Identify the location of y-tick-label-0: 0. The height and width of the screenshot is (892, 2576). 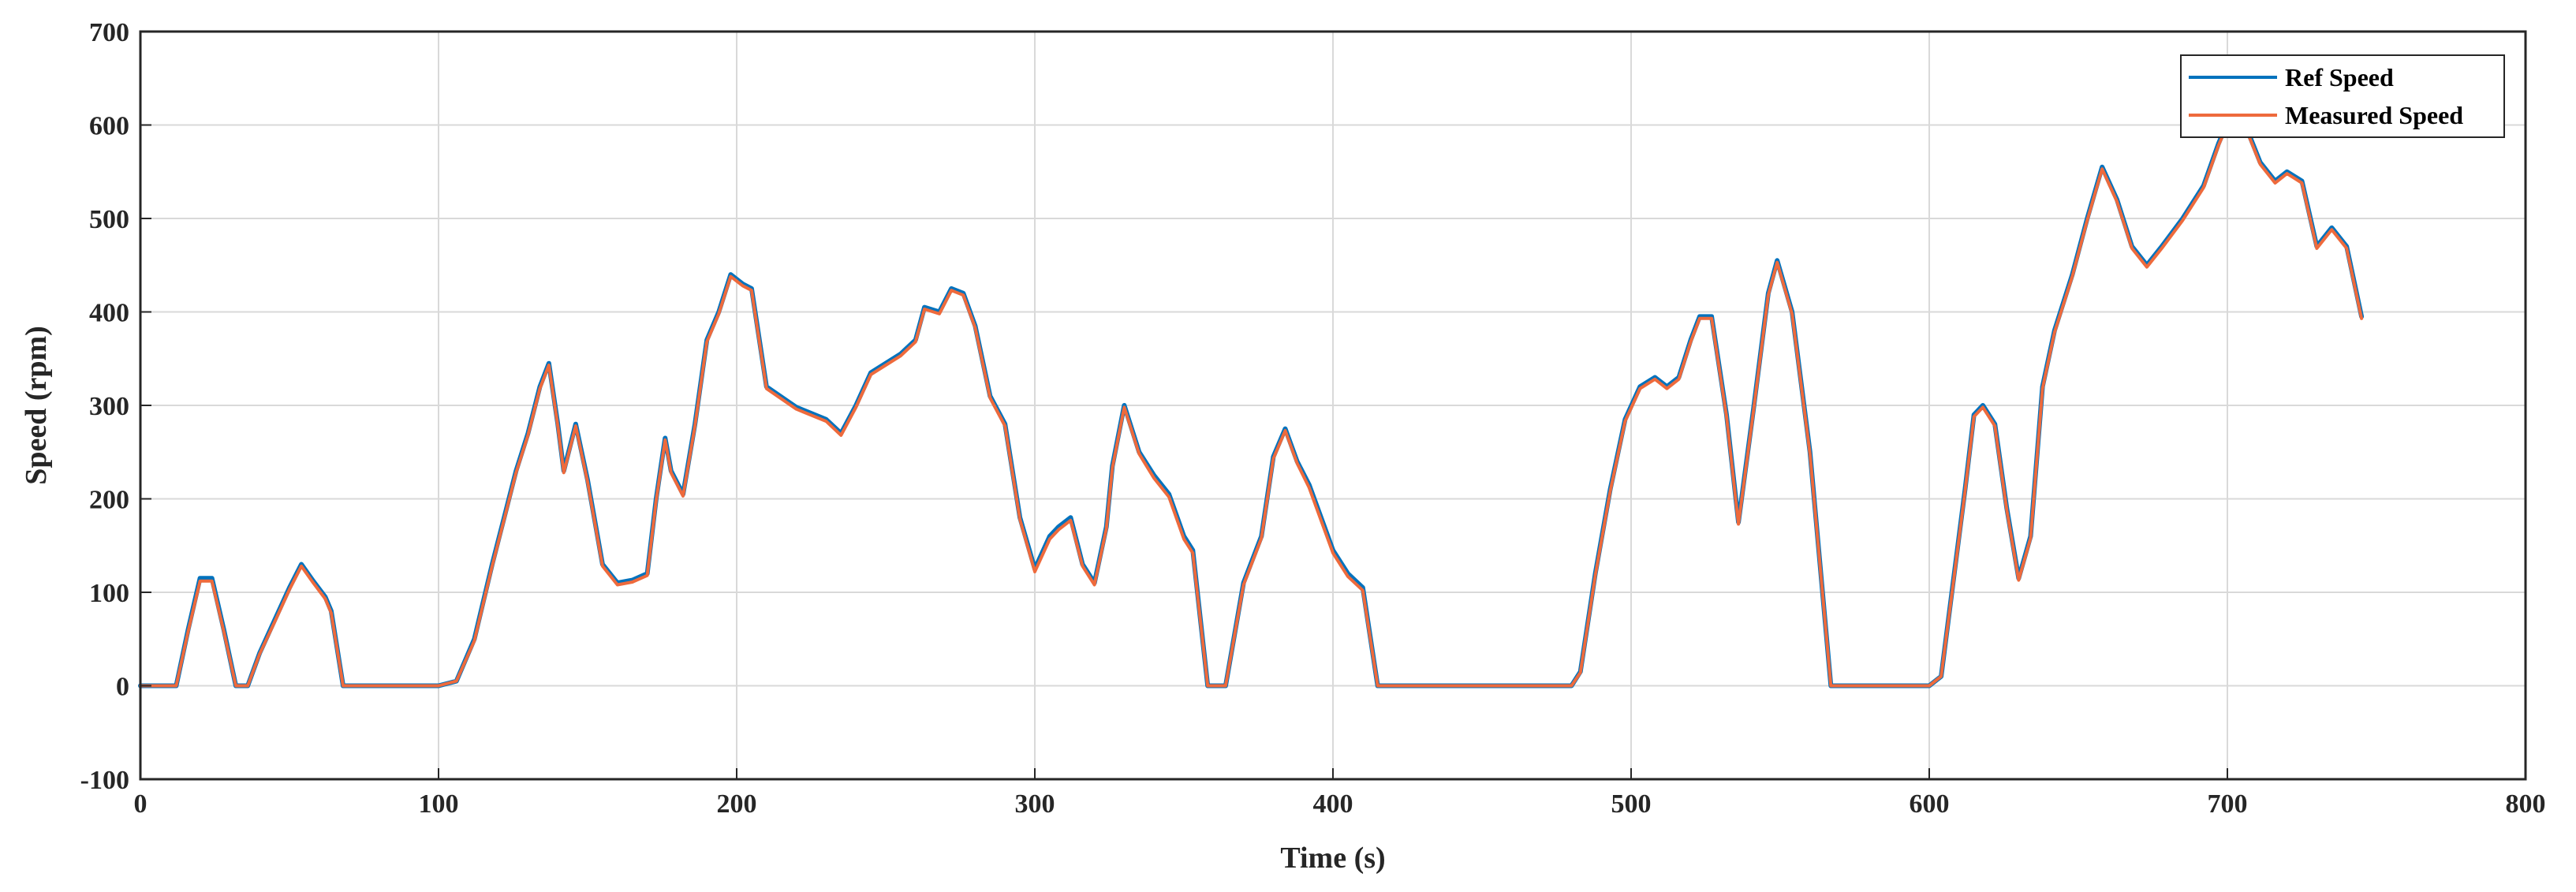
(122, 687).